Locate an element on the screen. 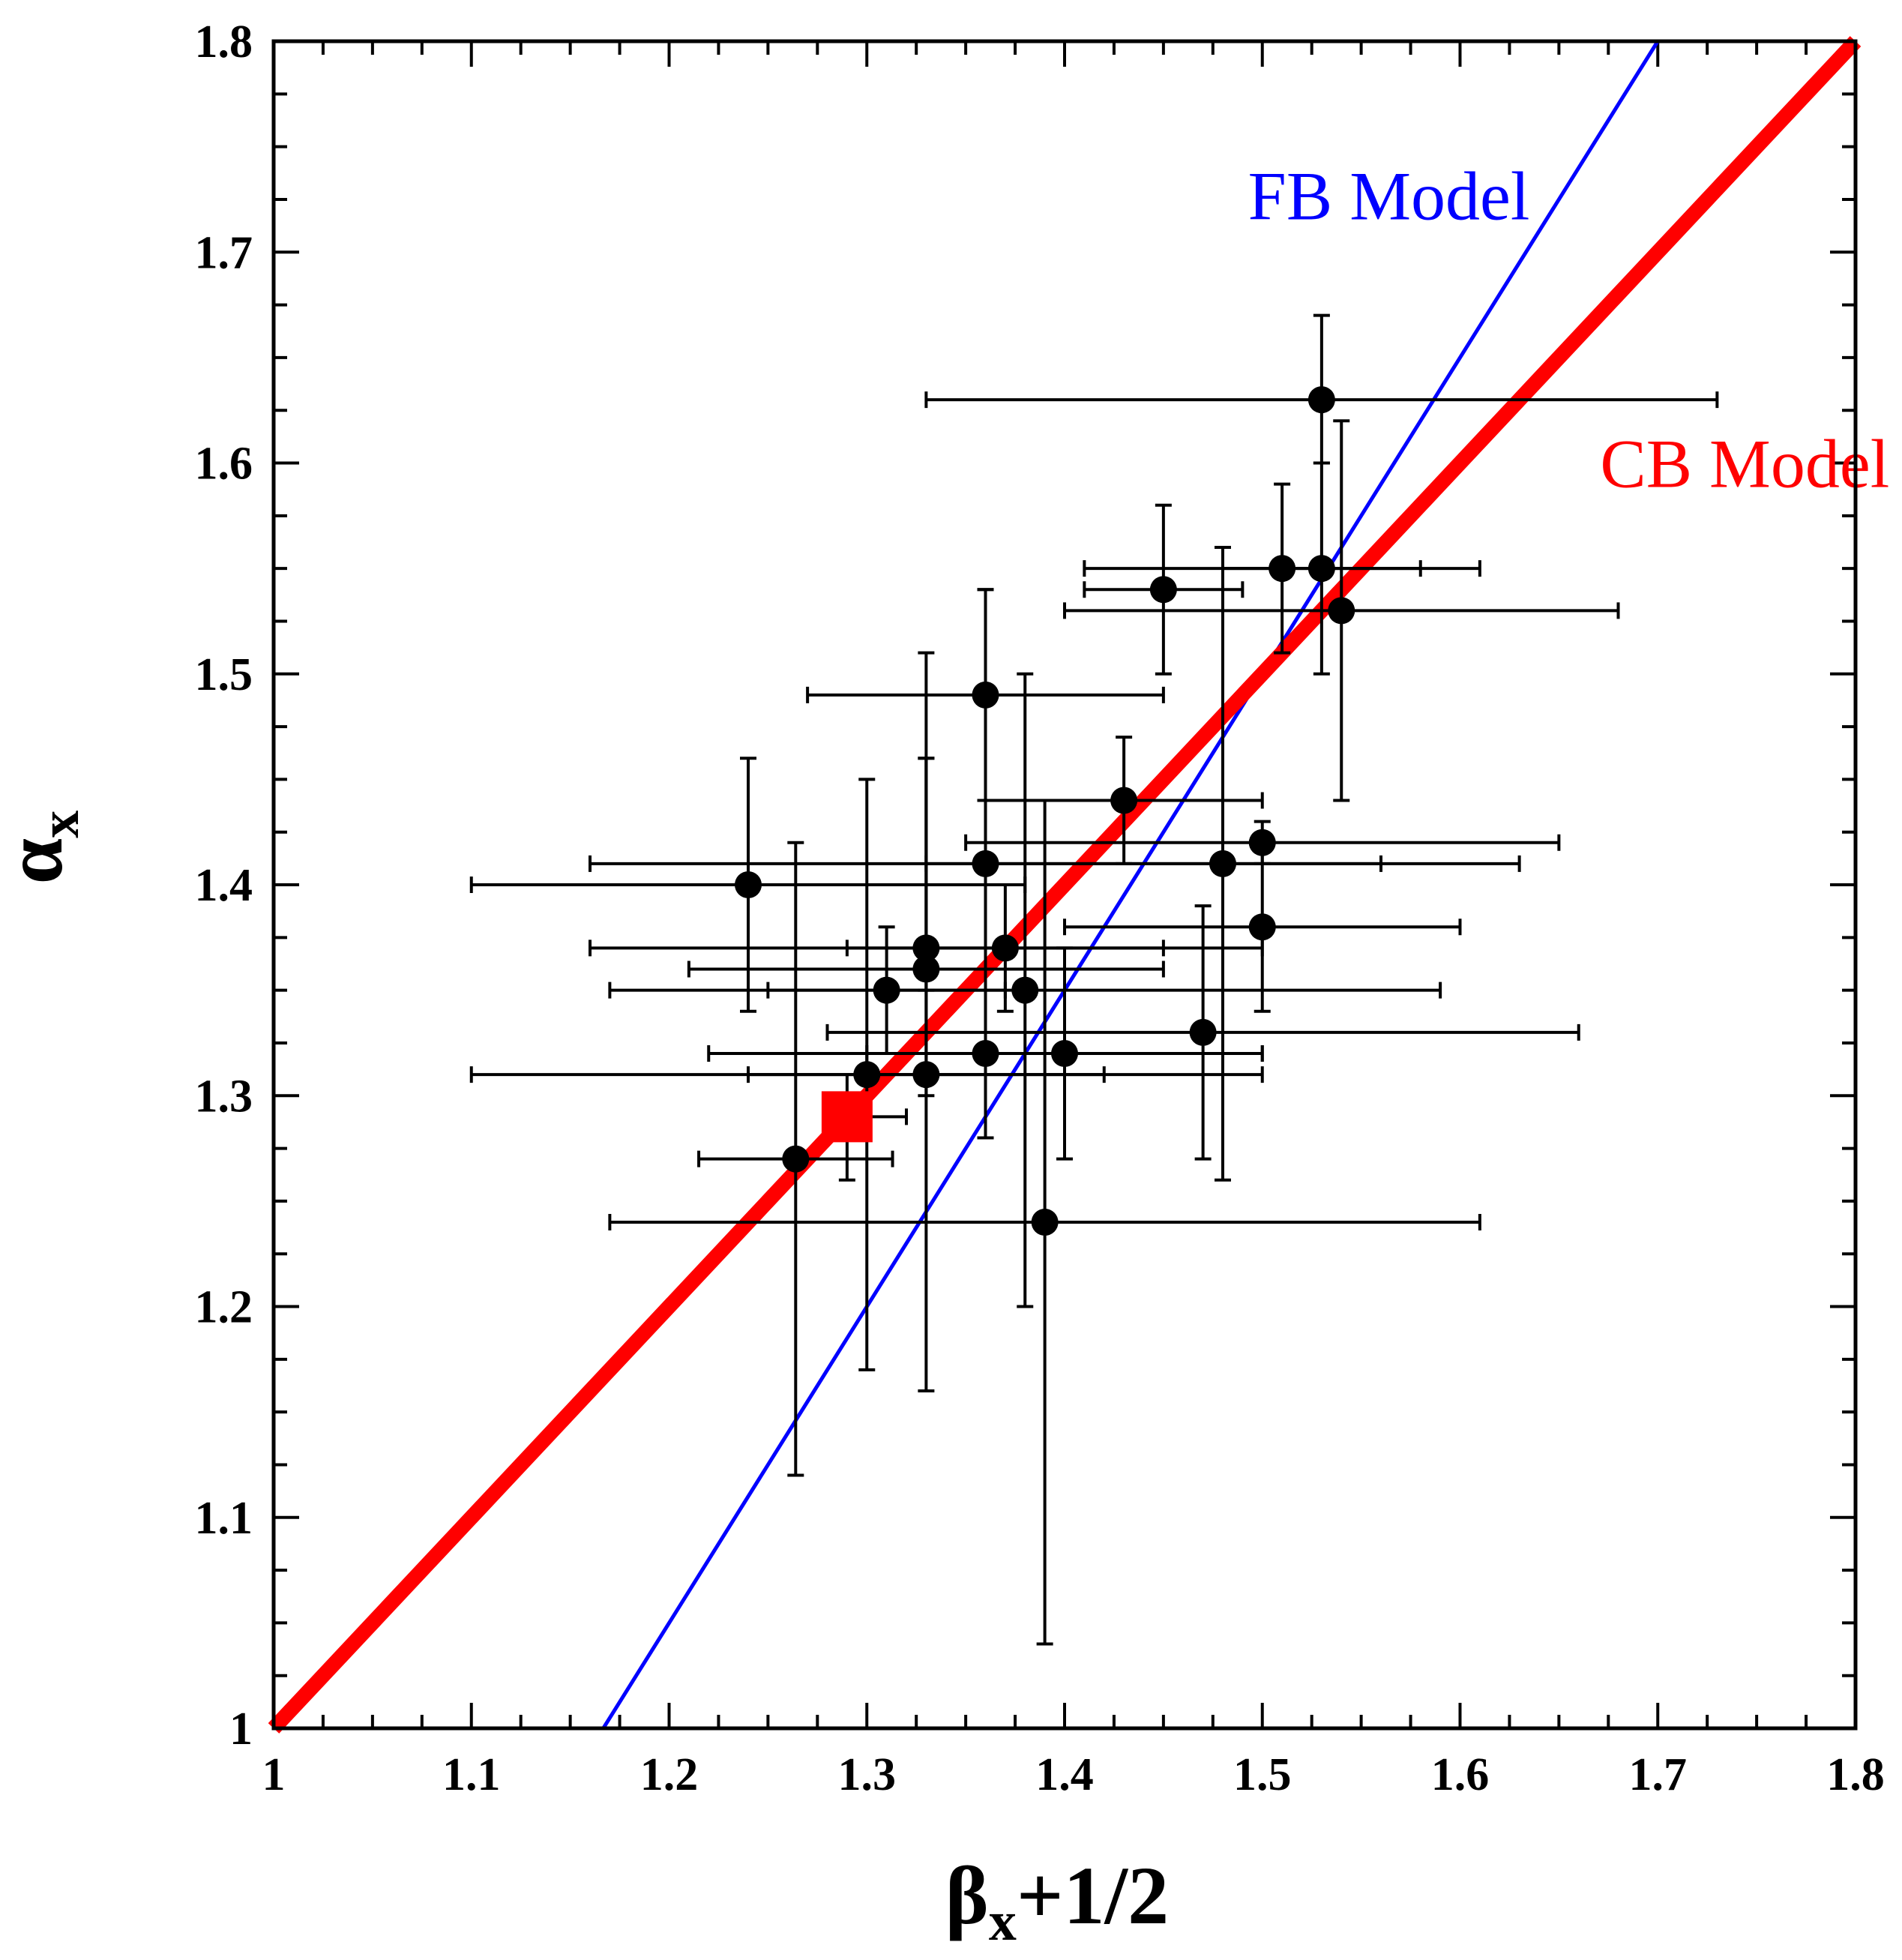 The height and width of the screenshot is (1960, 1902). y-tick-label: 1.8 is located at coordinates (224, 41).